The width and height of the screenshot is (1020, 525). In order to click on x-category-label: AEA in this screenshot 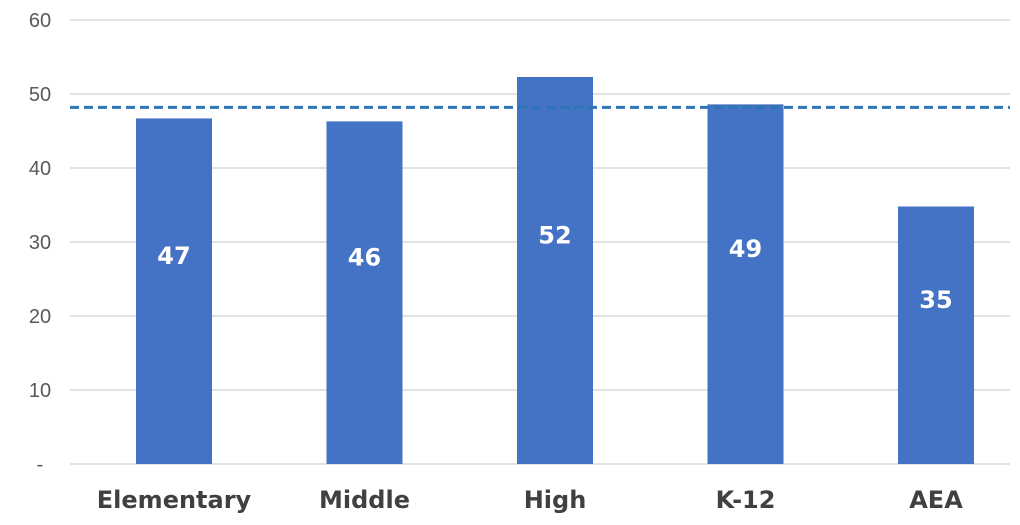, I will do `click(936, 500)`.